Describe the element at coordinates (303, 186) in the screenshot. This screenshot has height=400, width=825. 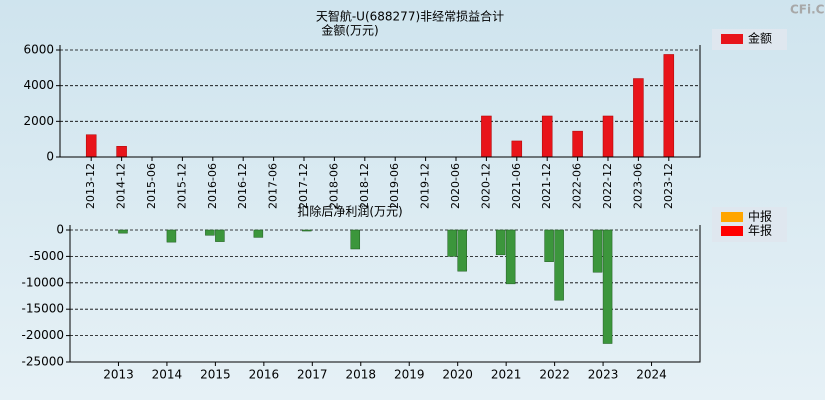
I see `x-tick-label: 2017-12` at that location.